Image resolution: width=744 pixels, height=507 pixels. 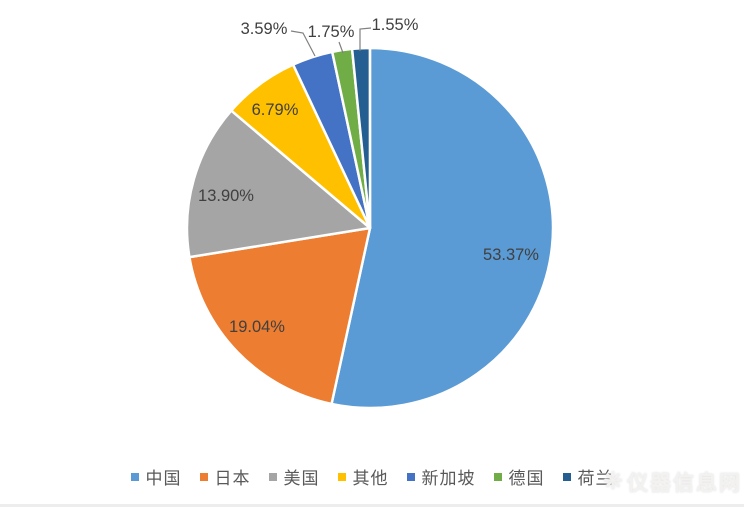 What do you see at coordinates (595, 478) in the screenshot?
I see `legend-label: 荷兰` at bounding box center [595, 478].